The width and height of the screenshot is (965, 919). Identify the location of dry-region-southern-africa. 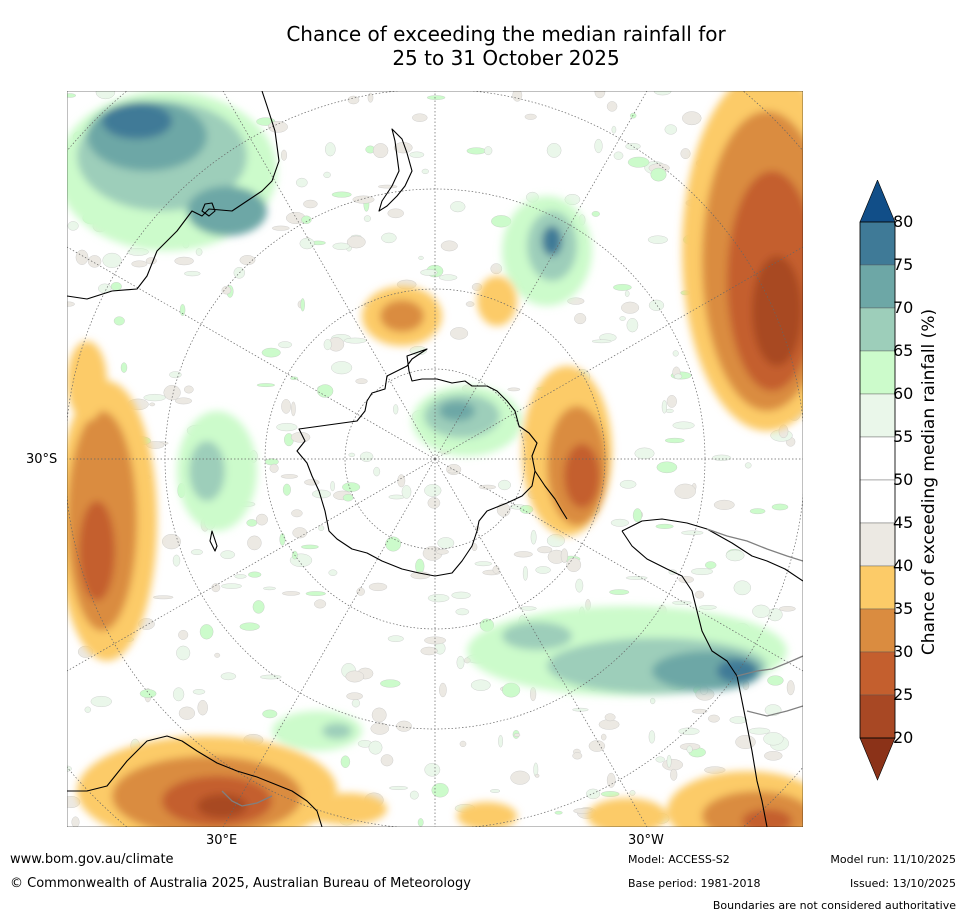
(207, 781).